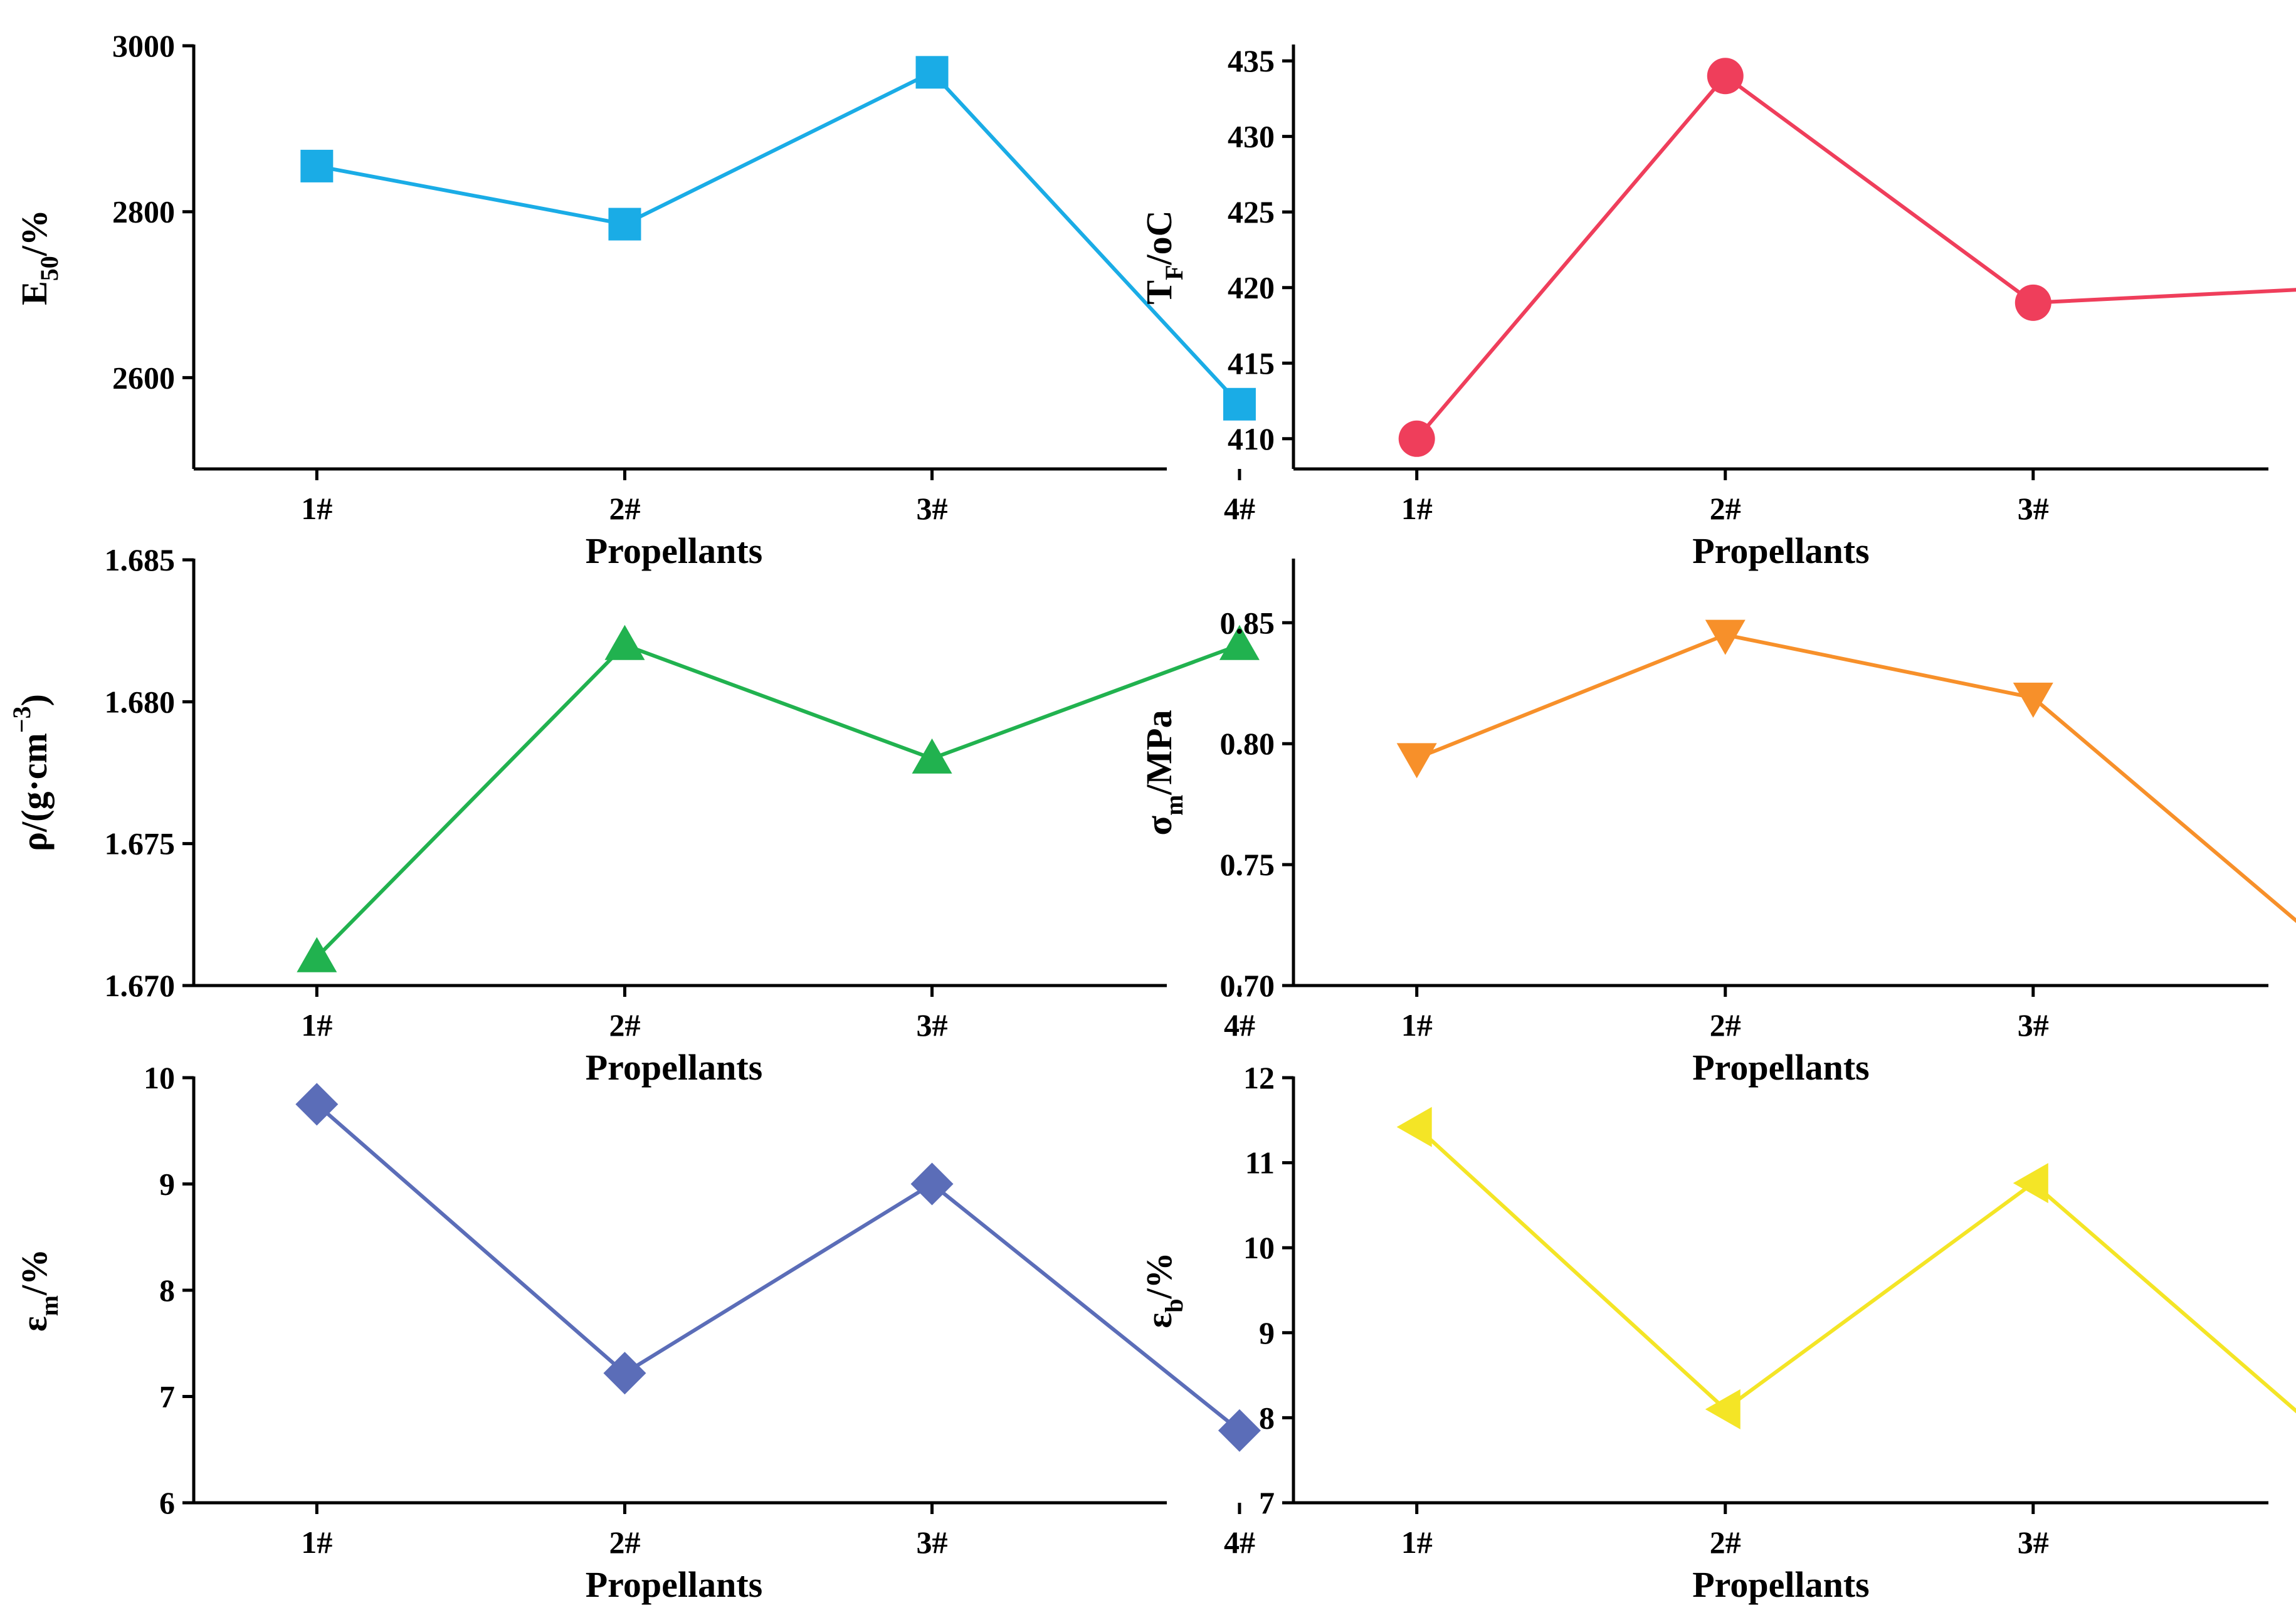 This screenshot has width=2296, height=1620. I want to click on y-tick-label: 0.80, so click(1247, 744).